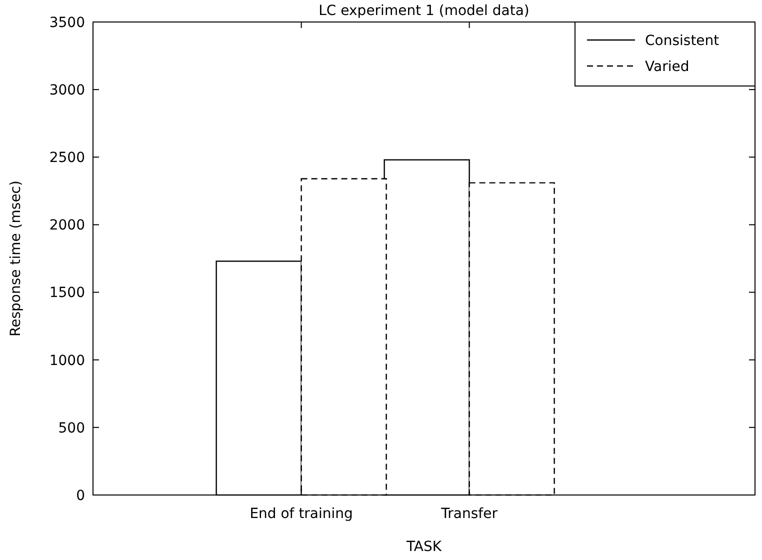 The image size is (762, 560). Describe the element at coordinates (424, 11) in the screenshot. I see `chart-title: LC experiment 1 (model data)` at that location.